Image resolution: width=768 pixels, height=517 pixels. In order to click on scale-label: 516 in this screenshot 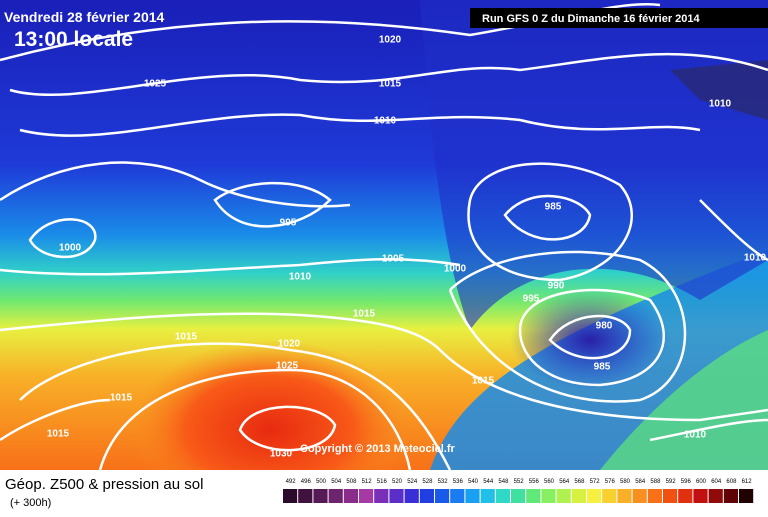, I will do `click(382, 482)`.